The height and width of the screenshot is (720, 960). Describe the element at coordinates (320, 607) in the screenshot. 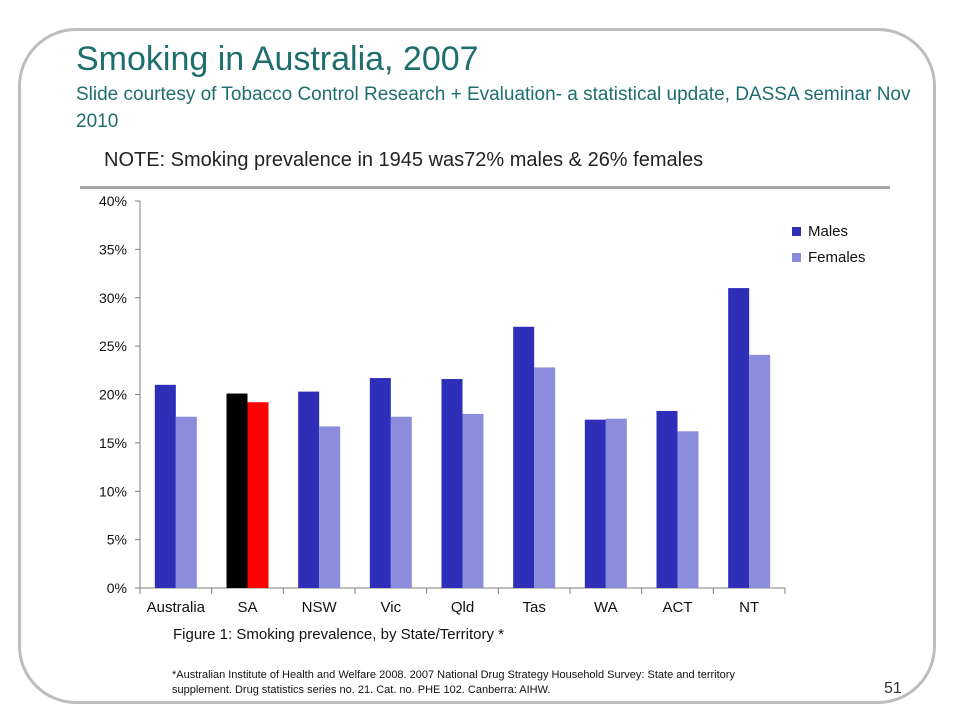

I see `x-tick-label: NSW` at that location.